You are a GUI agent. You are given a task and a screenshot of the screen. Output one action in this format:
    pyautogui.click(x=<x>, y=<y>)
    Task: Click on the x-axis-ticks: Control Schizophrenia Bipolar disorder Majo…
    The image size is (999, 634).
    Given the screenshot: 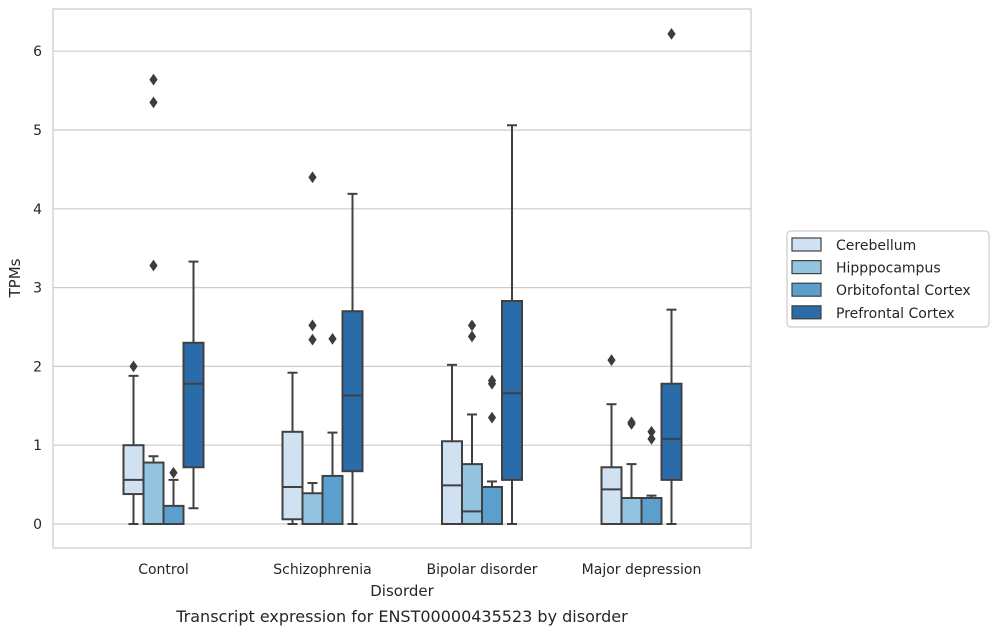 What is the action you would take?
    pyautogui.click(x=419, y=570)
    